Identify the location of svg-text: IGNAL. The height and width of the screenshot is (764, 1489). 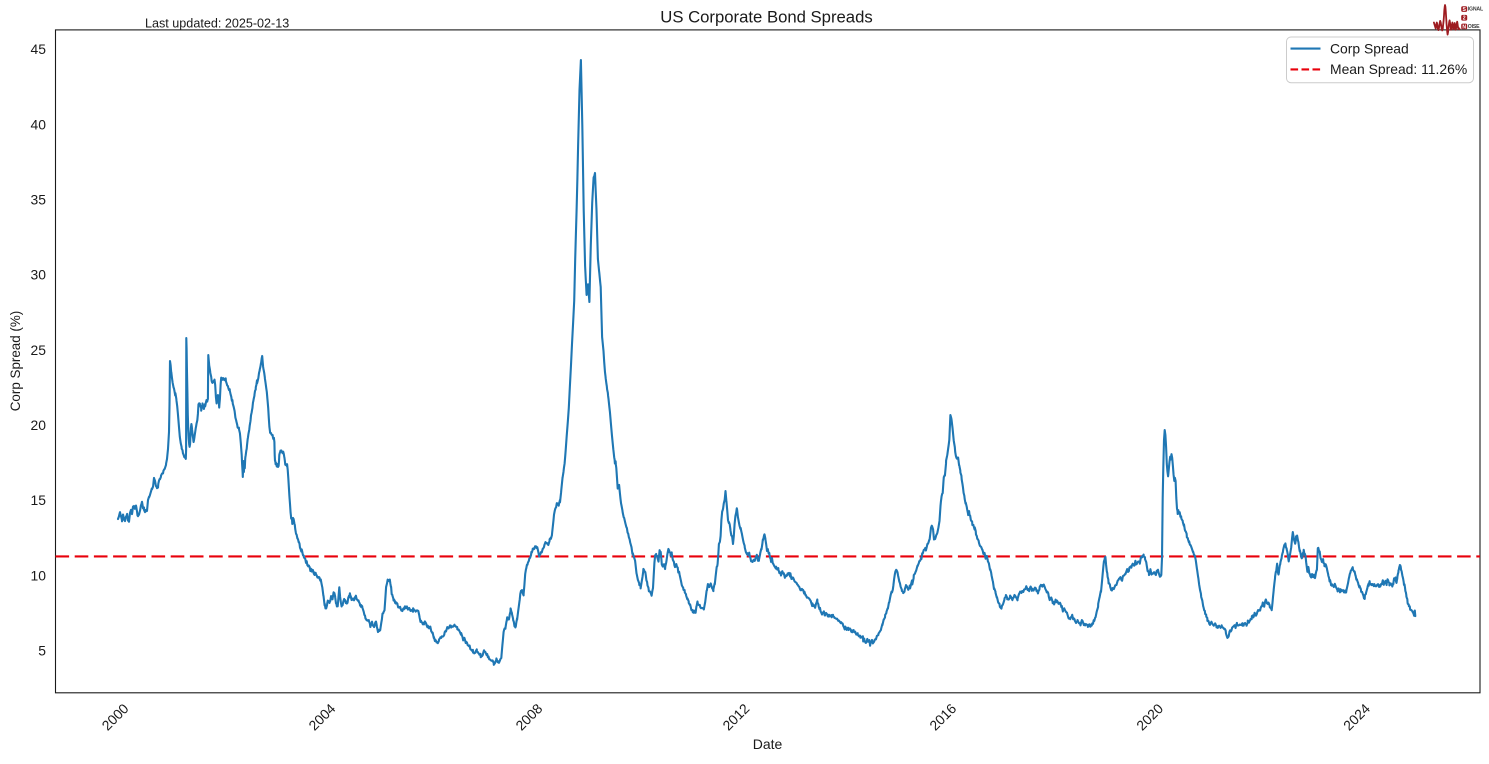
(1476, 10).